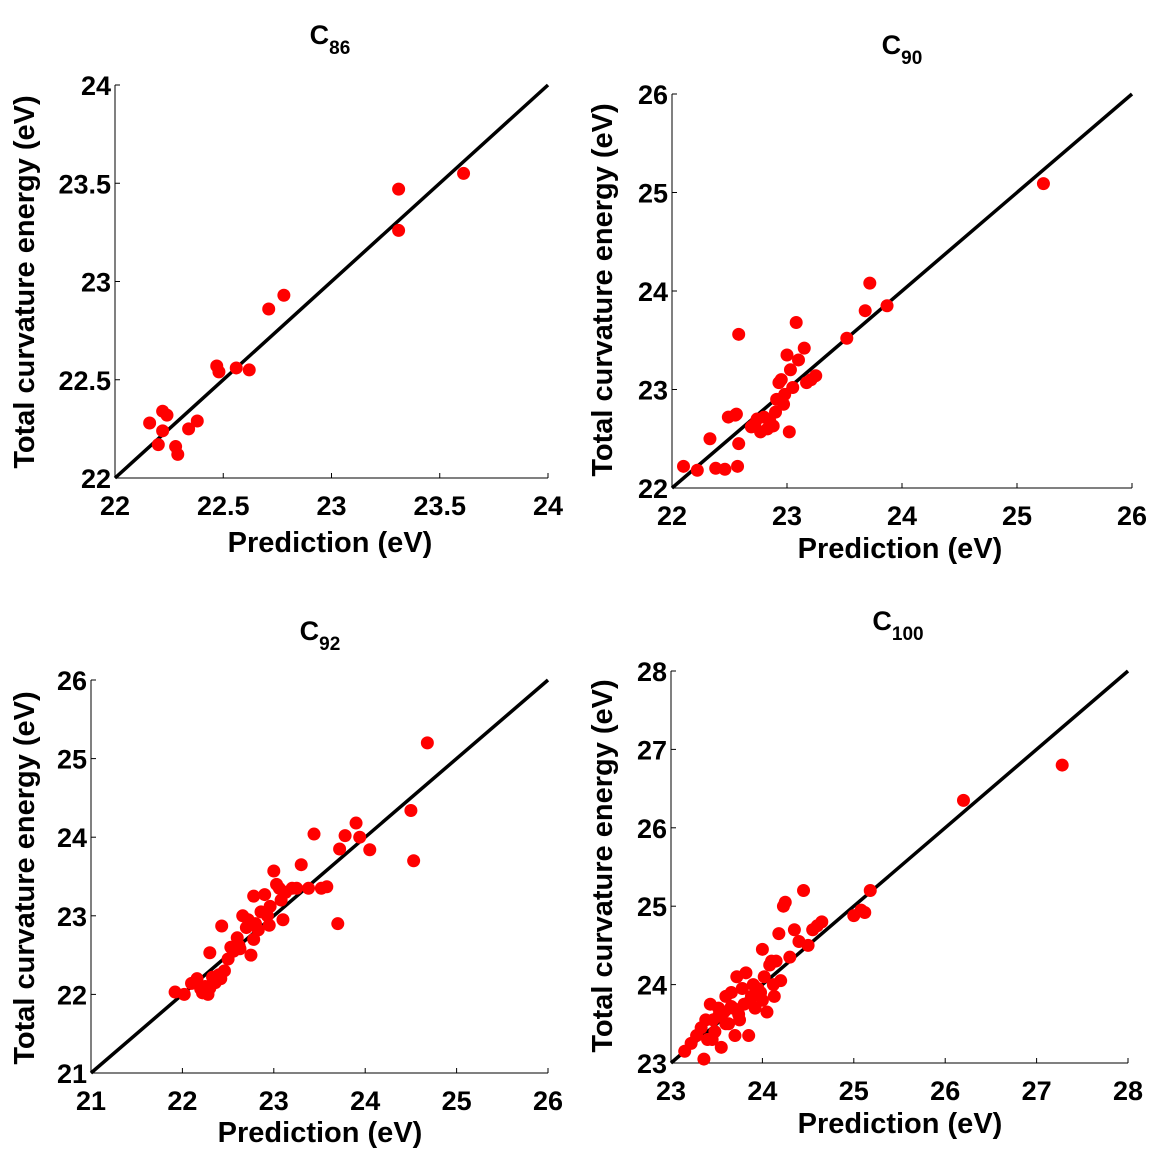  What do you see at coordinates (320, 1133) in the screenshot?
I see `x-axis-label: Prediction (eV)` at bounding box center [320, 1133].